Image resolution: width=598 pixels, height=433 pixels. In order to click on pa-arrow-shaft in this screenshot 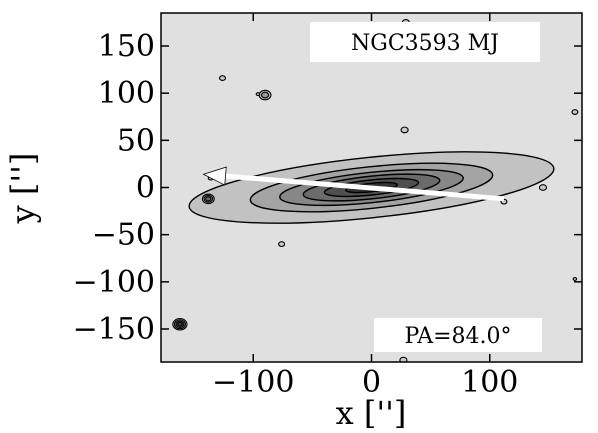, I will do `click(365, 187)`.